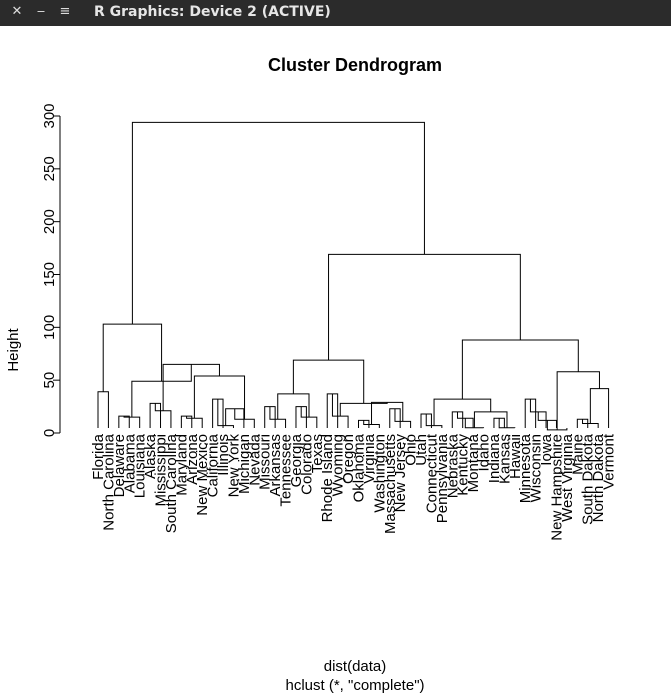  Describe the element at coordinates (296, 460) in the screenshot. I see `leaf-label: Georgia` at that location.